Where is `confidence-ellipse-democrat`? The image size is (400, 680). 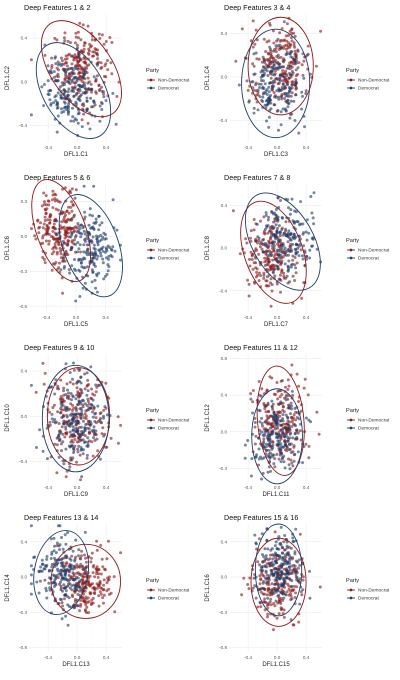 confidence-ellipse-democrat is located at coordinates (277, 436).